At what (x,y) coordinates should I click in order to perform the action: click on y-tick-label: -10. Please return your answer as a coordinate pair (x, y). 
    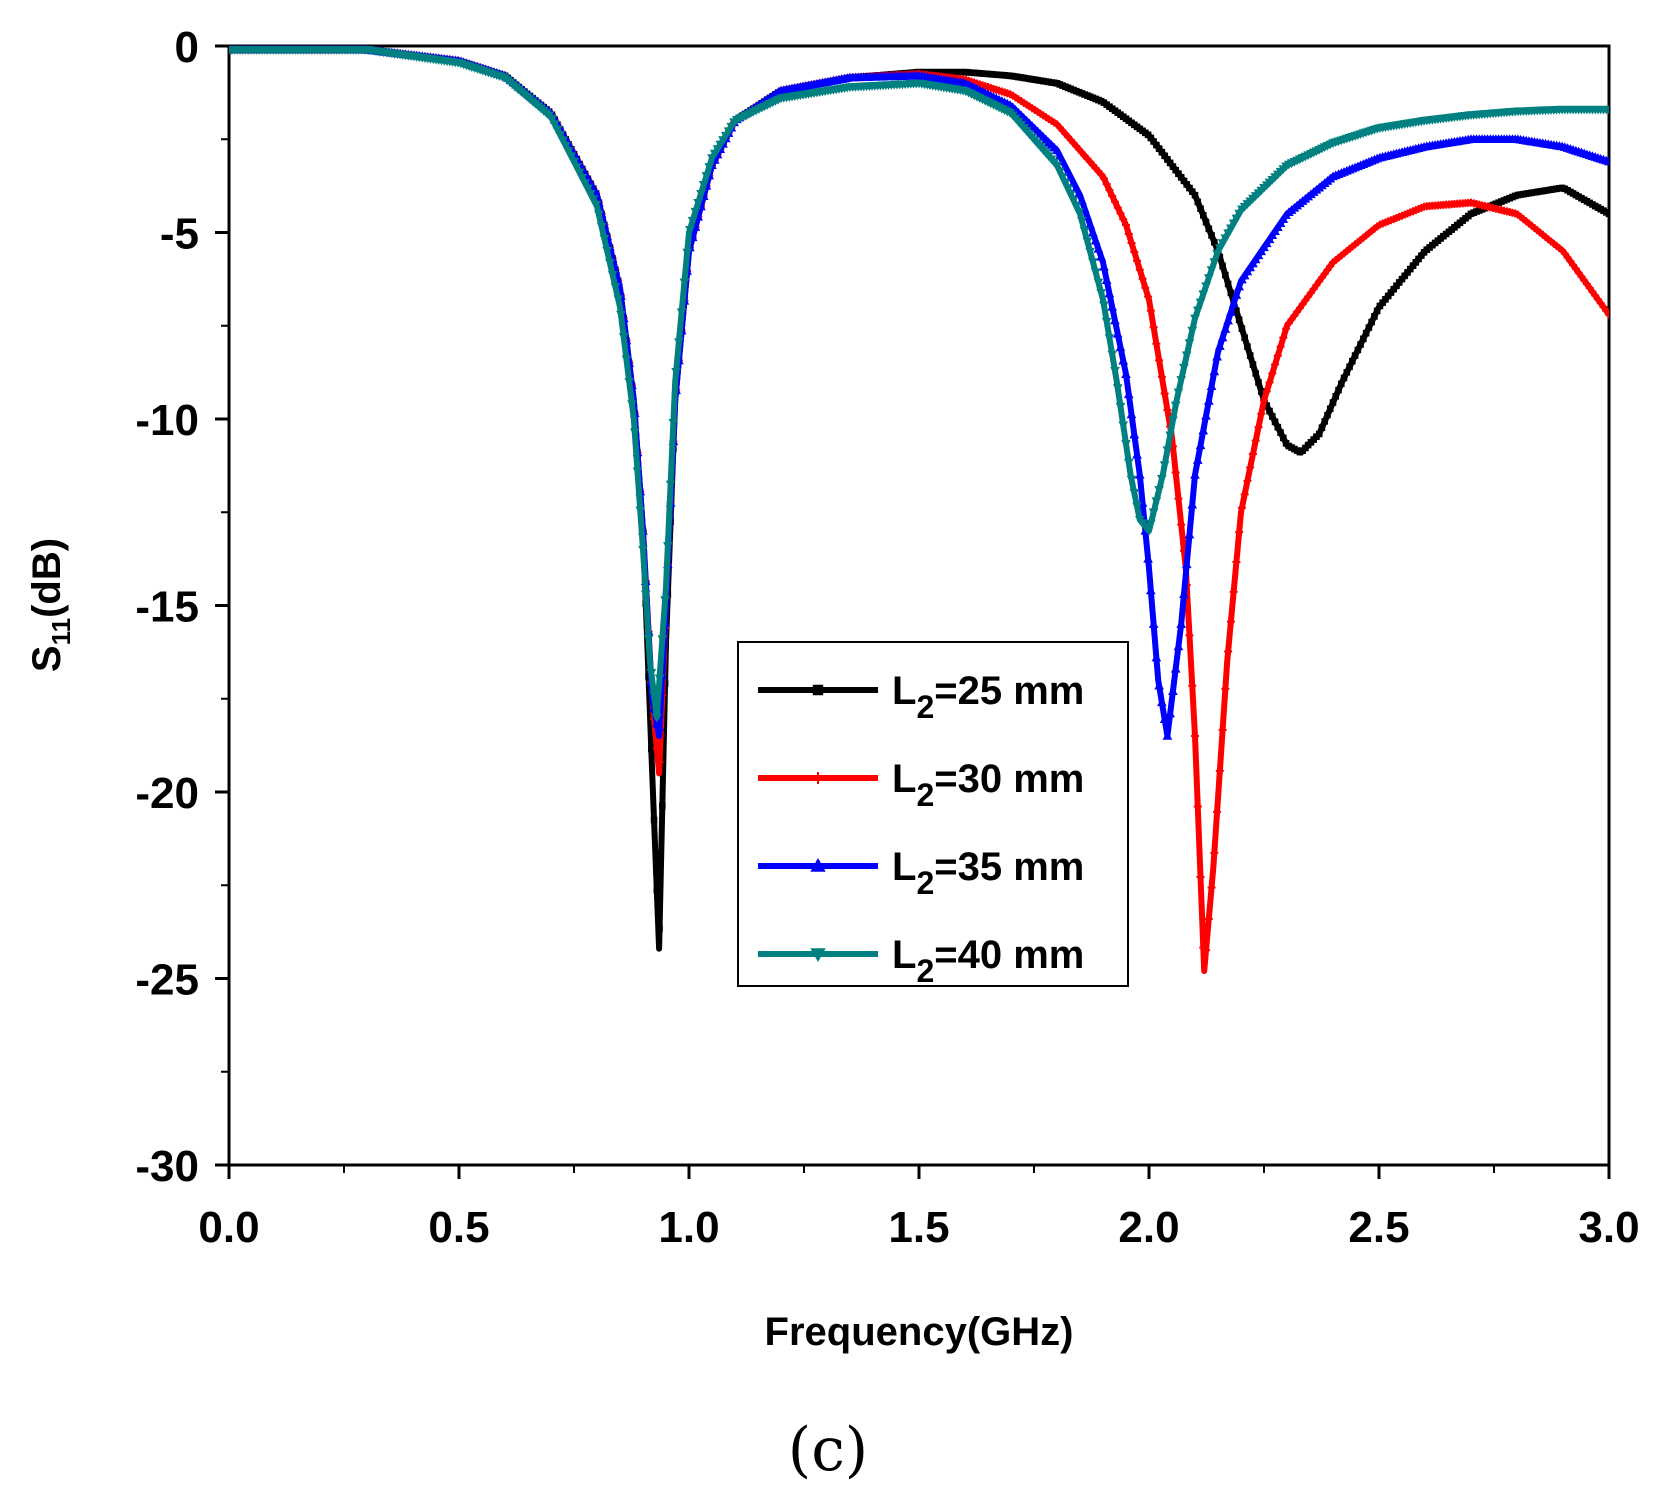
    Looking at the image, I should click on (167, 420).